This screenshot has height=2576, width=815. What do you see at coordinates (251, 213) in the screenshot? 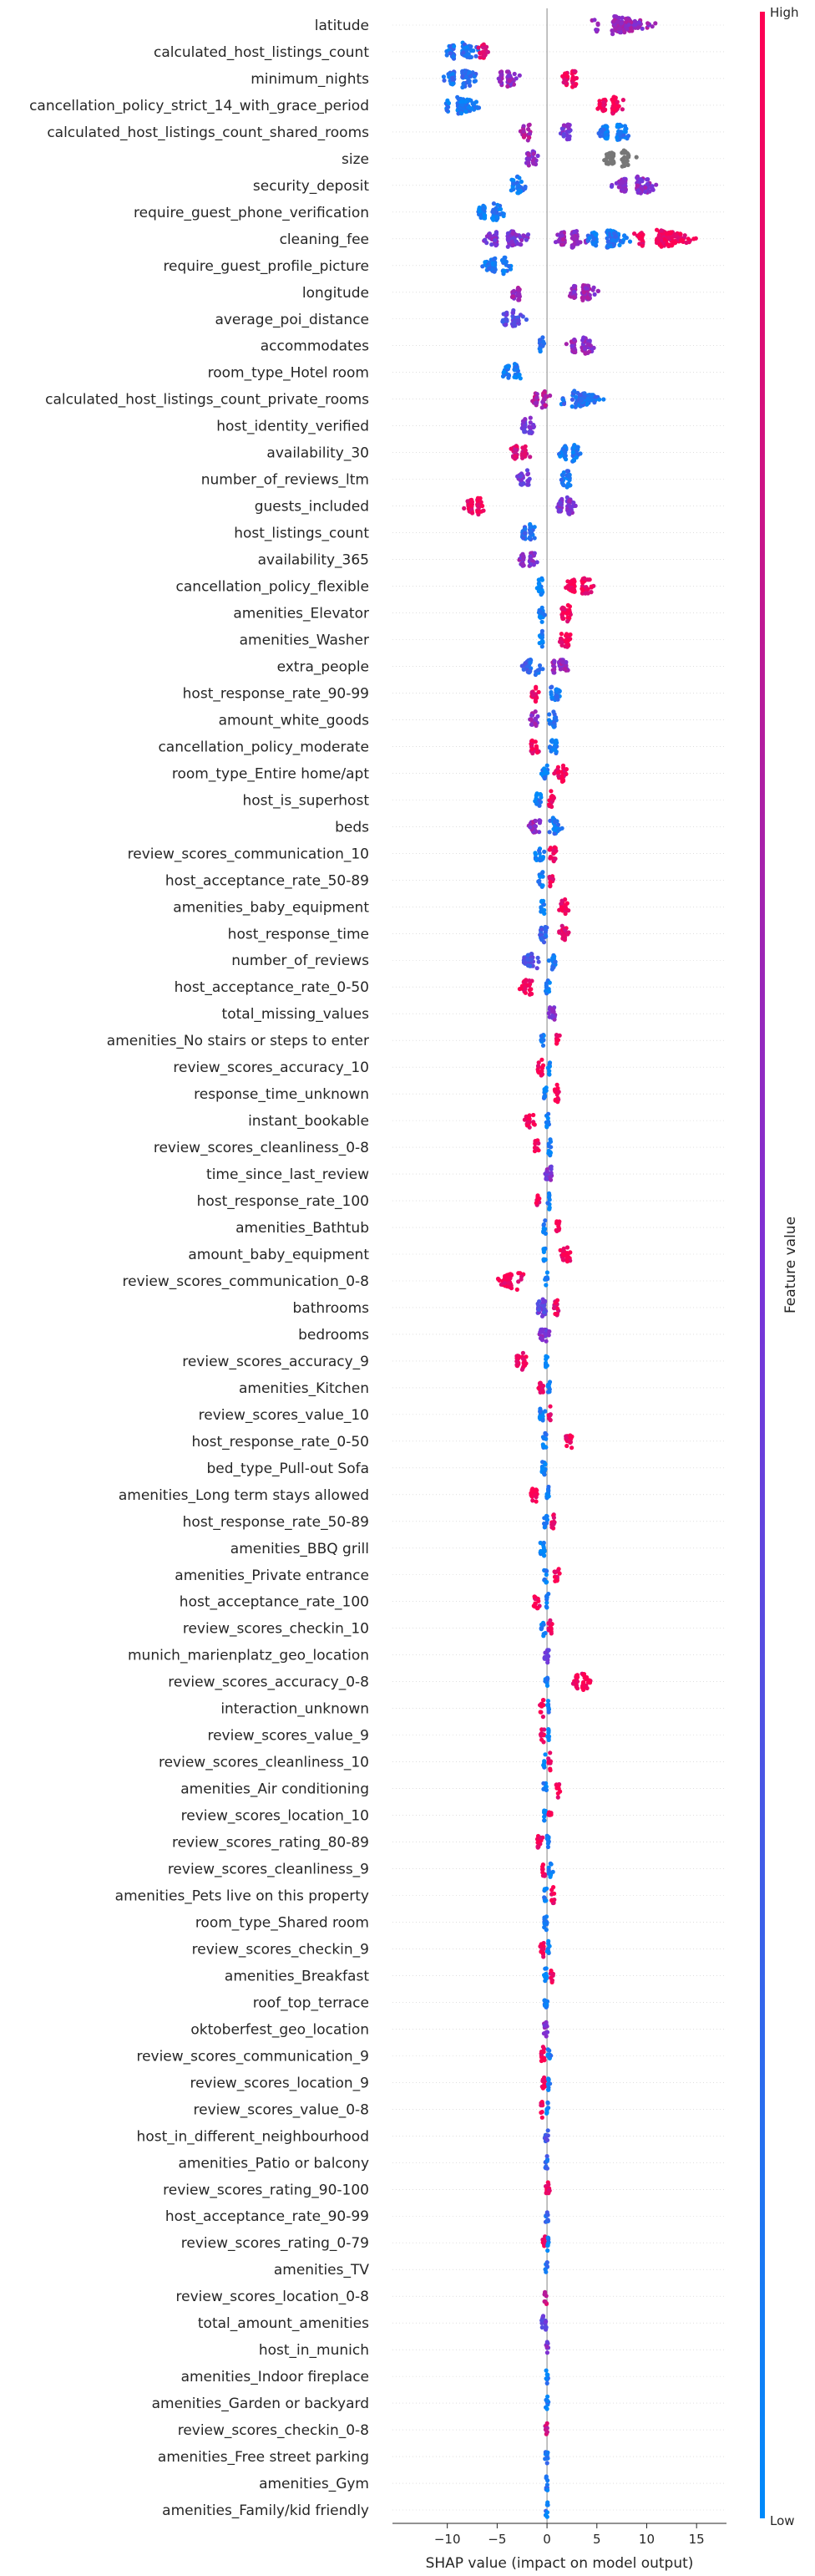
I see `feature-label: require_guest_phone_verification` at bounding box center [251, 213].